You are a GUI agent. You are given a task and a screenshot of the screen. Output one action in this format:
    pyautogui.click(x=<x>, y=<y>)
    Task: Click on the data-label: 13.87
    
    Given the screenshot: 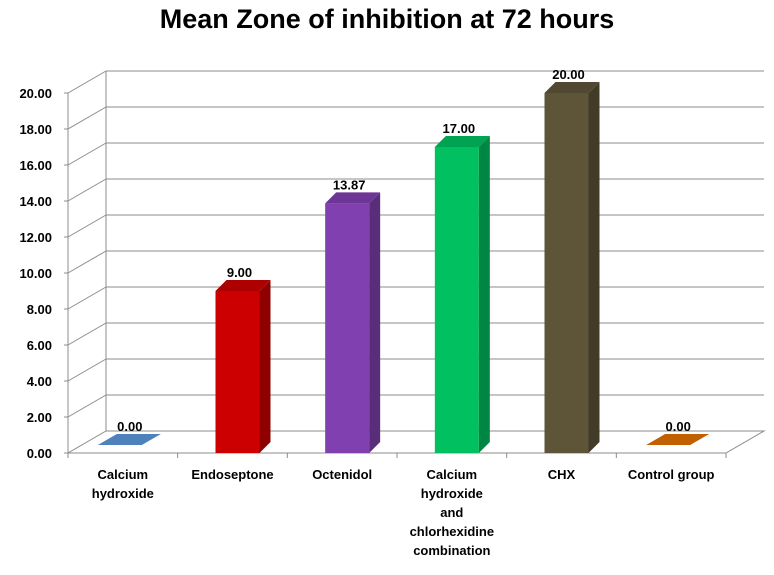 What is the action you would take?
    pyautogui.click(x=349, y=184)
    